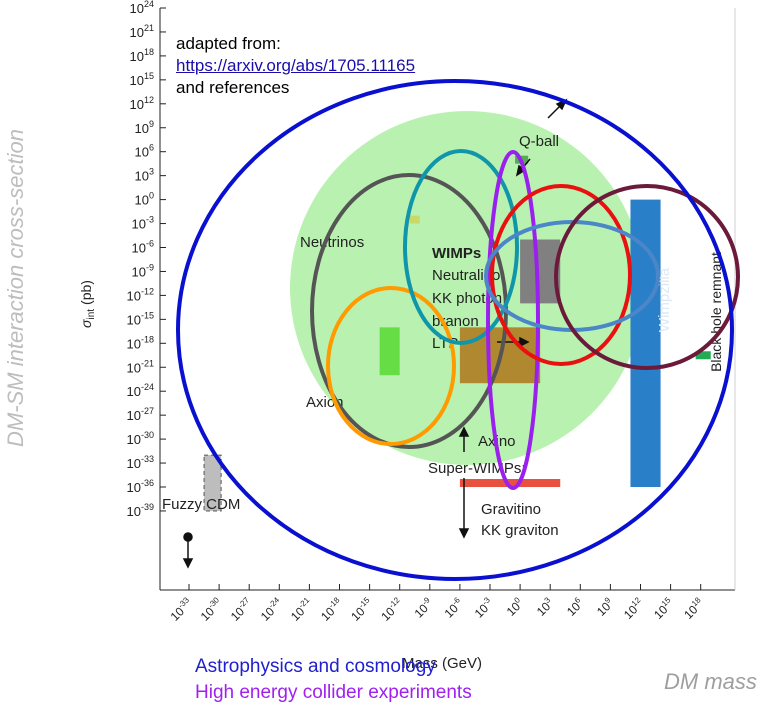 The height and width of the screenshot is (706, 781). What do you see at coordinates (142, 79) in the screenshot?
I see `y-tick-label: 10¹⁵` at bounding box center [142, 79].